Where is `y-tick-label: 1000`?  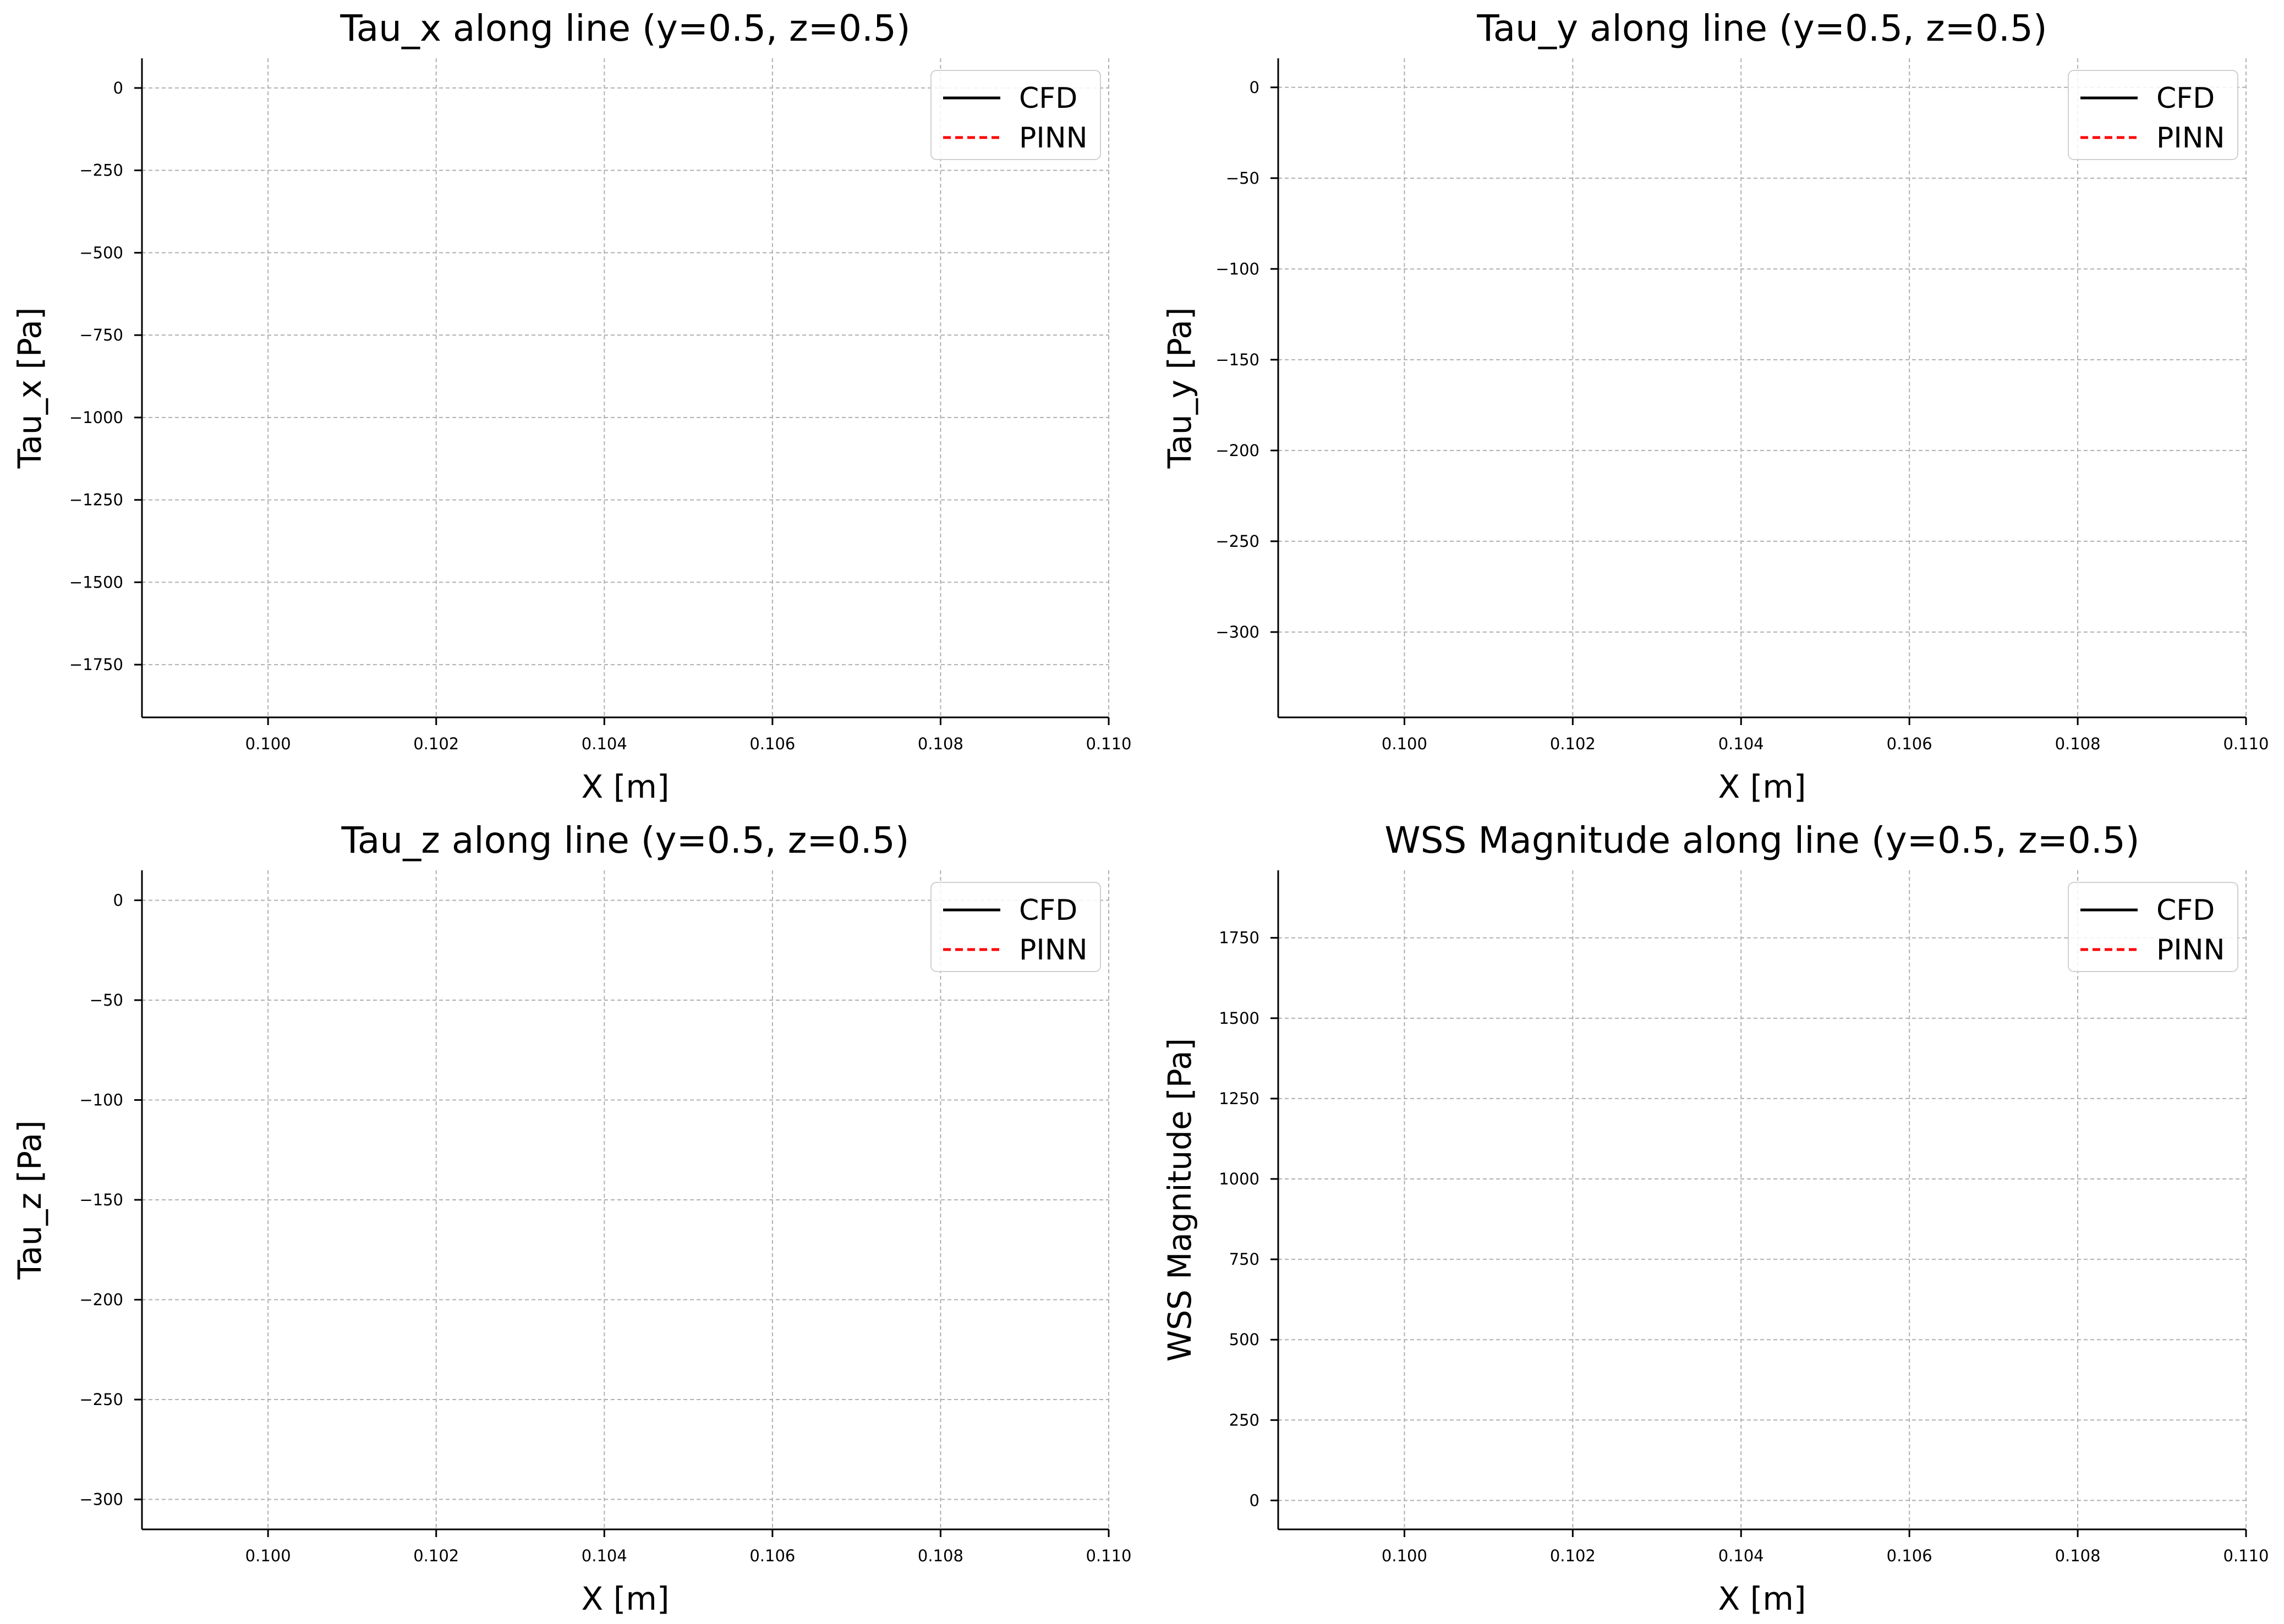 y-tick-label: 1000 is located at coordinates (1239, 1179).